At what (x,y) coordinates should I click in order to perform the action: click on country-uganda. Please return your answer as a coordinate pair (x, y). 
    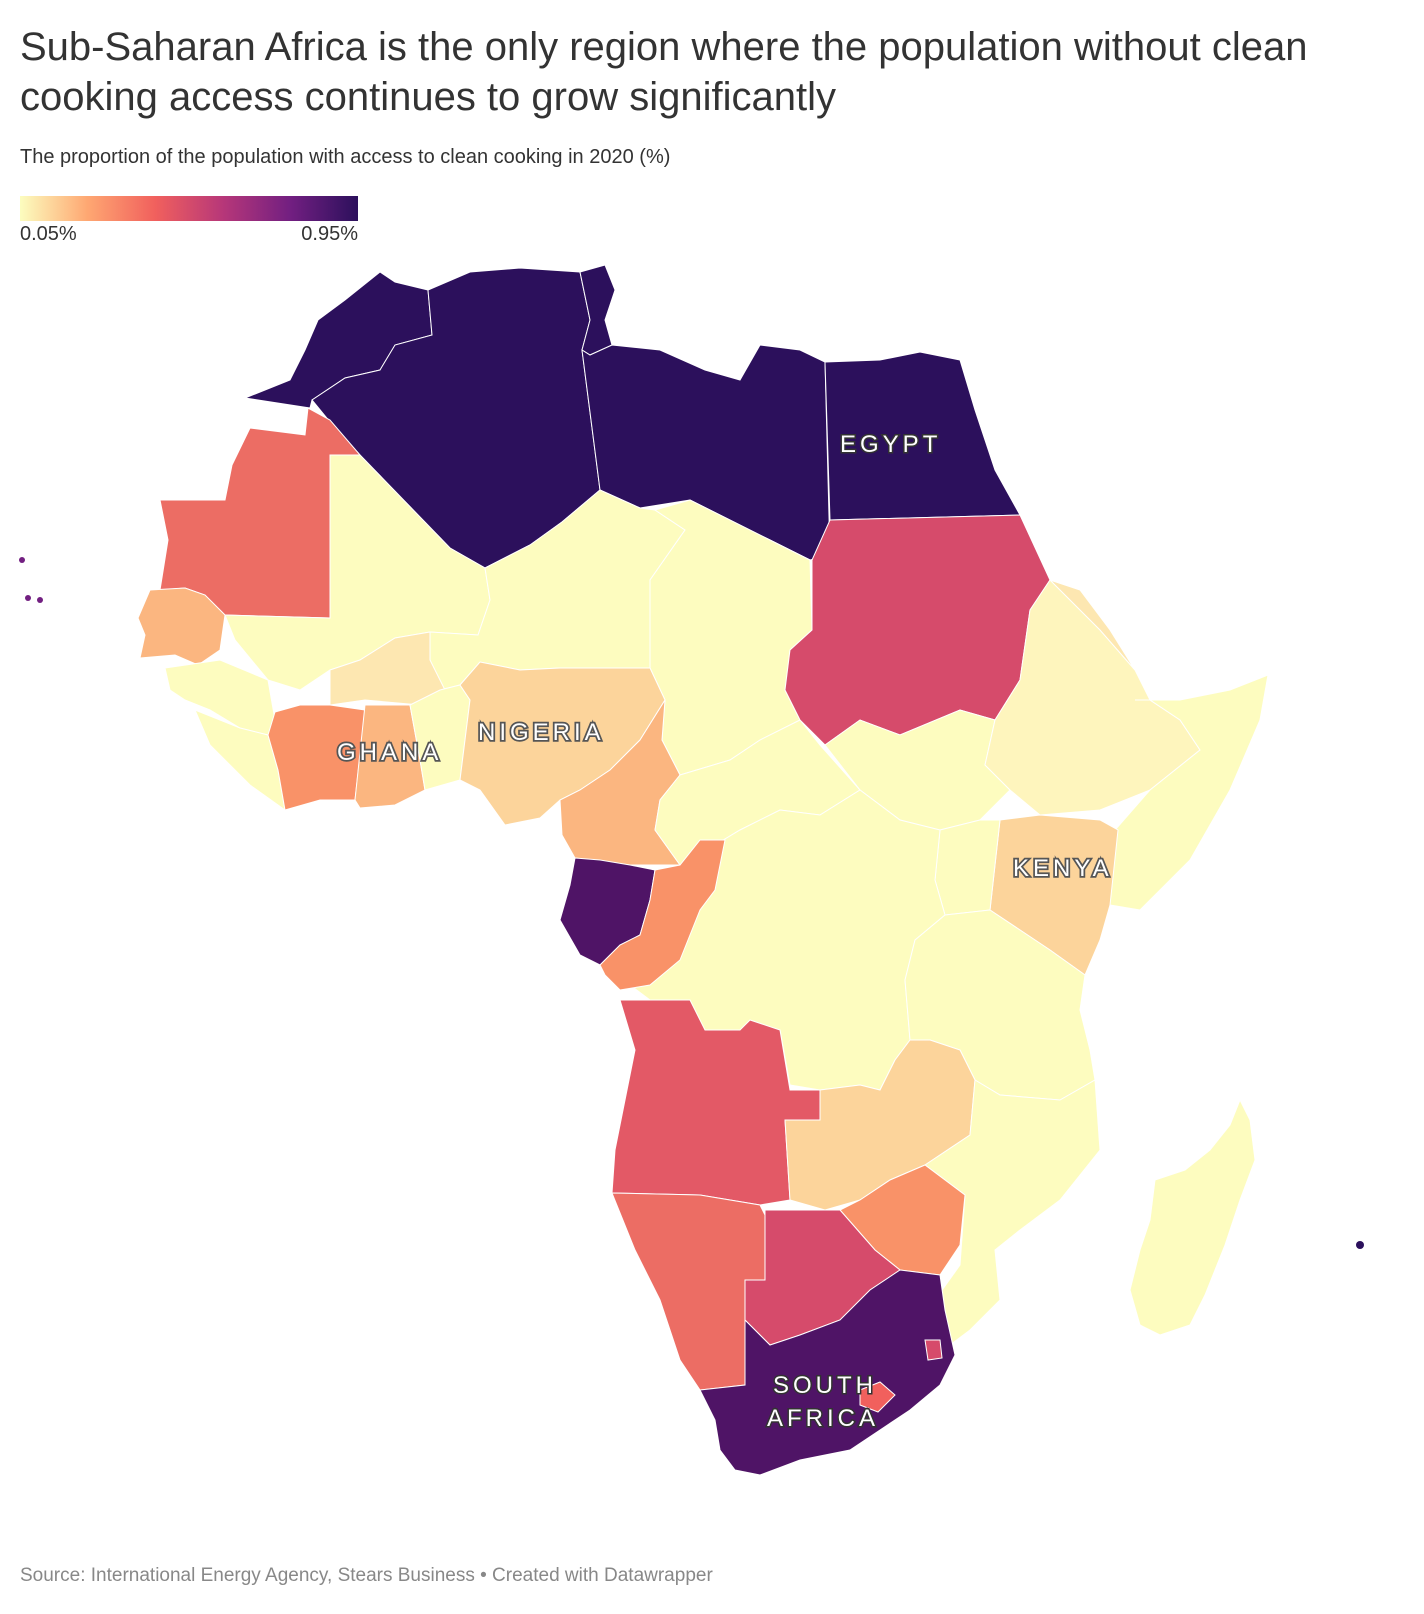
    Looking at the image, I should click on (967, 867).